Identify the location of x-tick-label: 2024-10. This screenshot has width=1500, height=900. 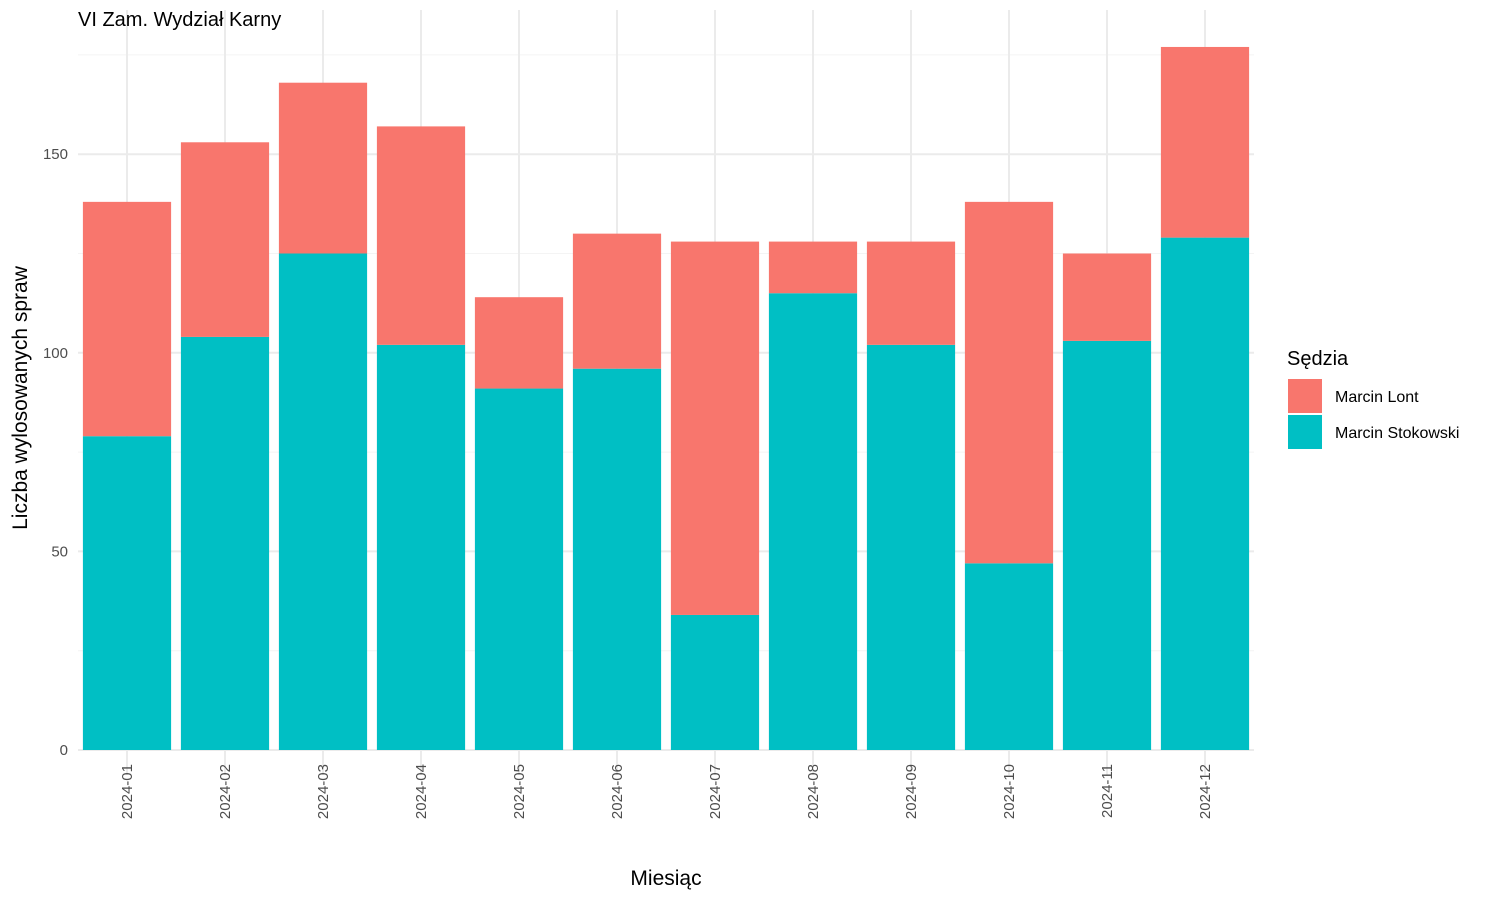
(1009, 791).